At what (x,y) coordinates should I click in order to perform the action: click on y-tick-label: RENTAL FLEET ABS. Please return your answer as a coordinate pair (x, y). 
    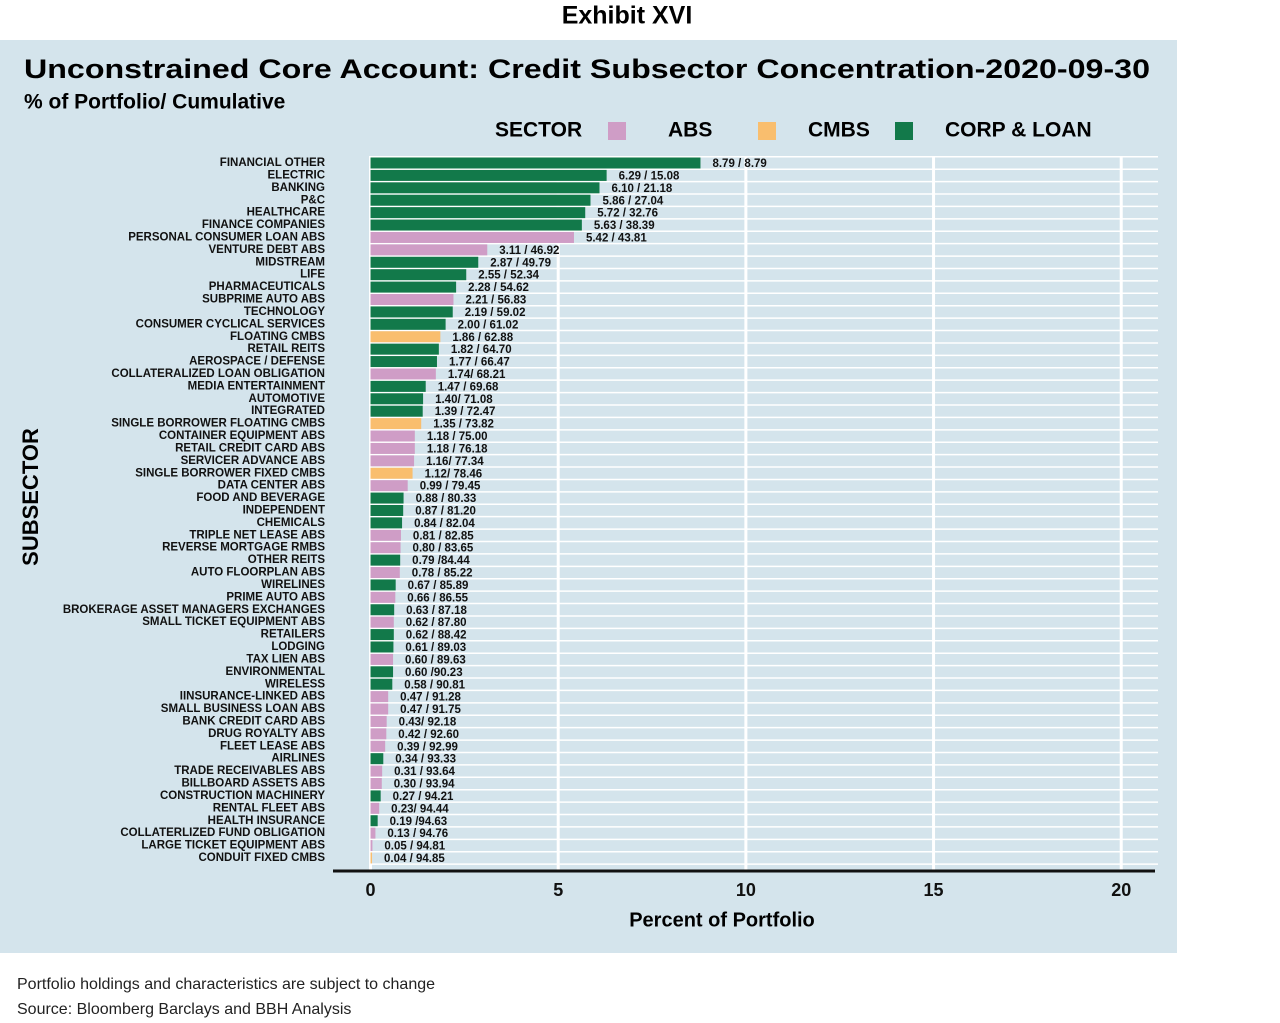
    Looking at the image, I should click on (269, 808).